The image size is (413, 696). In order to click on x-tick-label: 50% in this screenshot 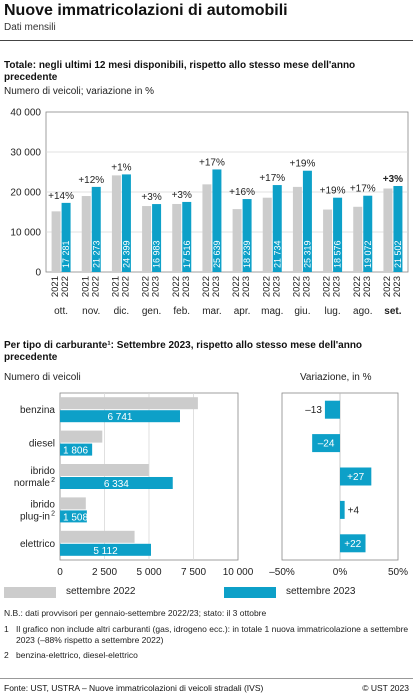, I will do `click(398, 572)`.